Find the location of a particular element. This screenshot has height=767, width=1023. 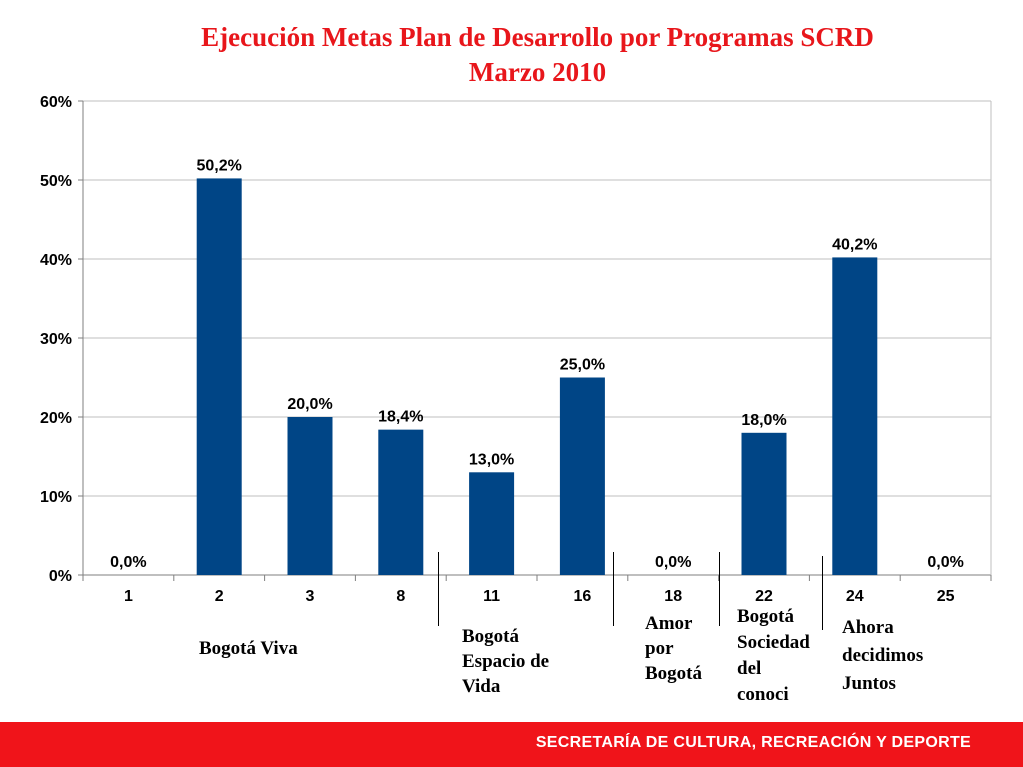

data-label: 50,2% is located at coordinates (219, 165).